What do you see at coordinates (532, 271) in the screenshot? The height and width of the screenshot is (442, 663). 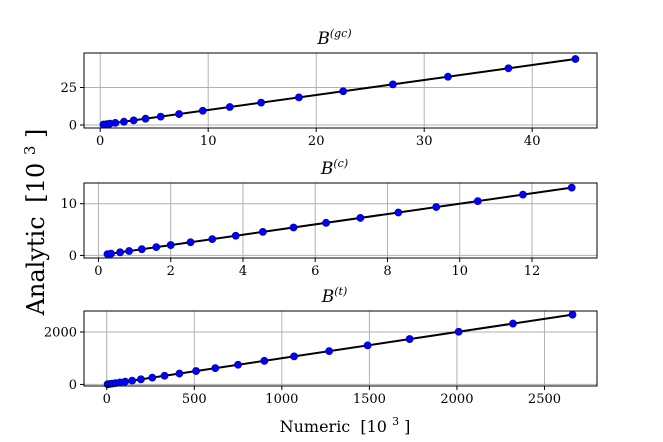 I see `x-tick-label: 12` at bounding box center [532, 271].